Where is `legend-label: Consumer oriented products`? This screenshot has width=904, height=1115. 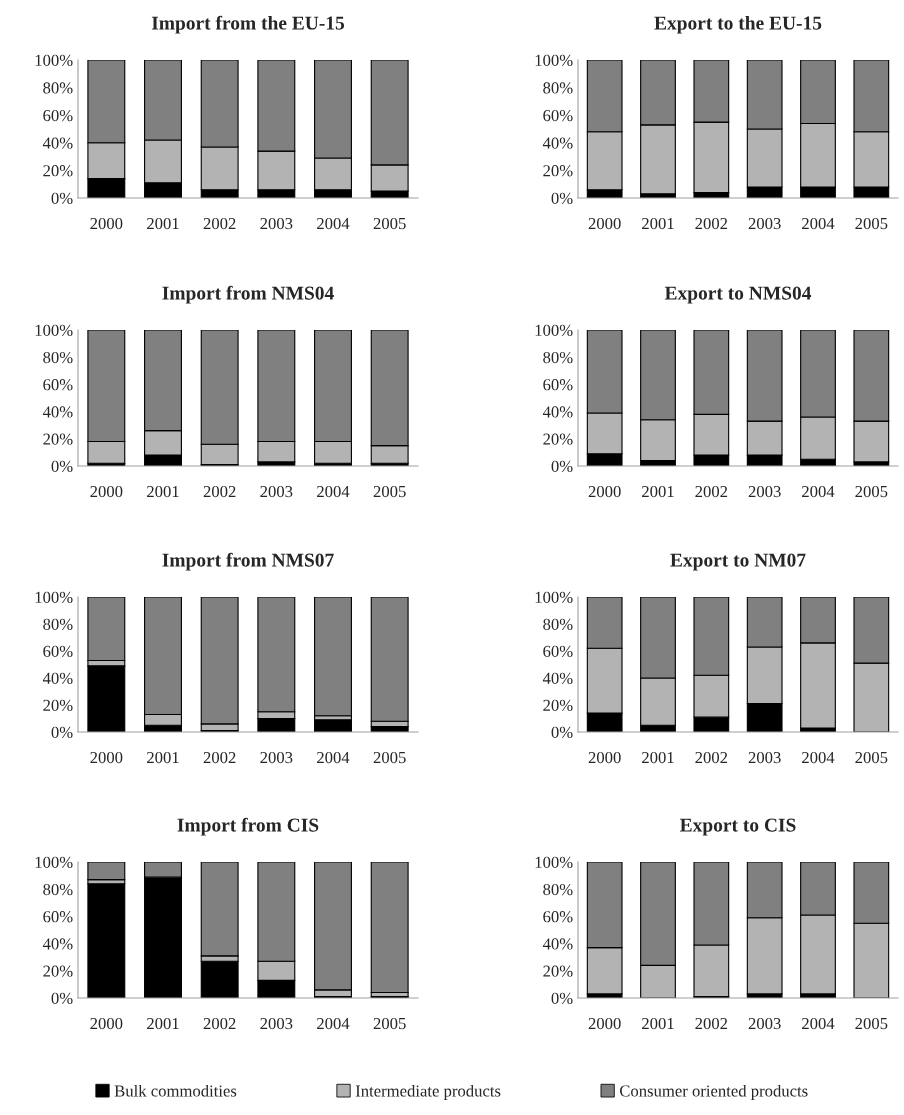 legend-label: Consumer oriented products is located at coordinates (713, 1092).